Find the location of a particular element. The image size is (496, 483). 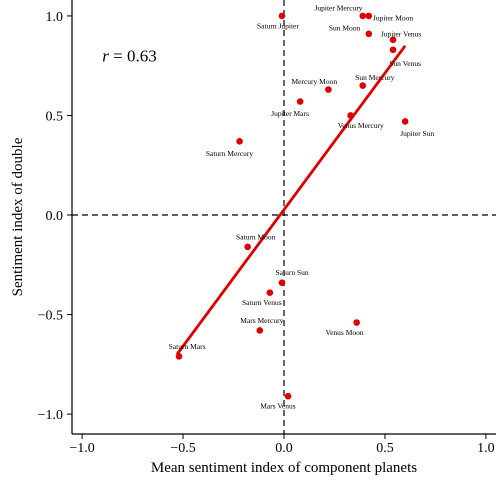

x-tick-label: 1.0 is located at coordinates (486, 448).